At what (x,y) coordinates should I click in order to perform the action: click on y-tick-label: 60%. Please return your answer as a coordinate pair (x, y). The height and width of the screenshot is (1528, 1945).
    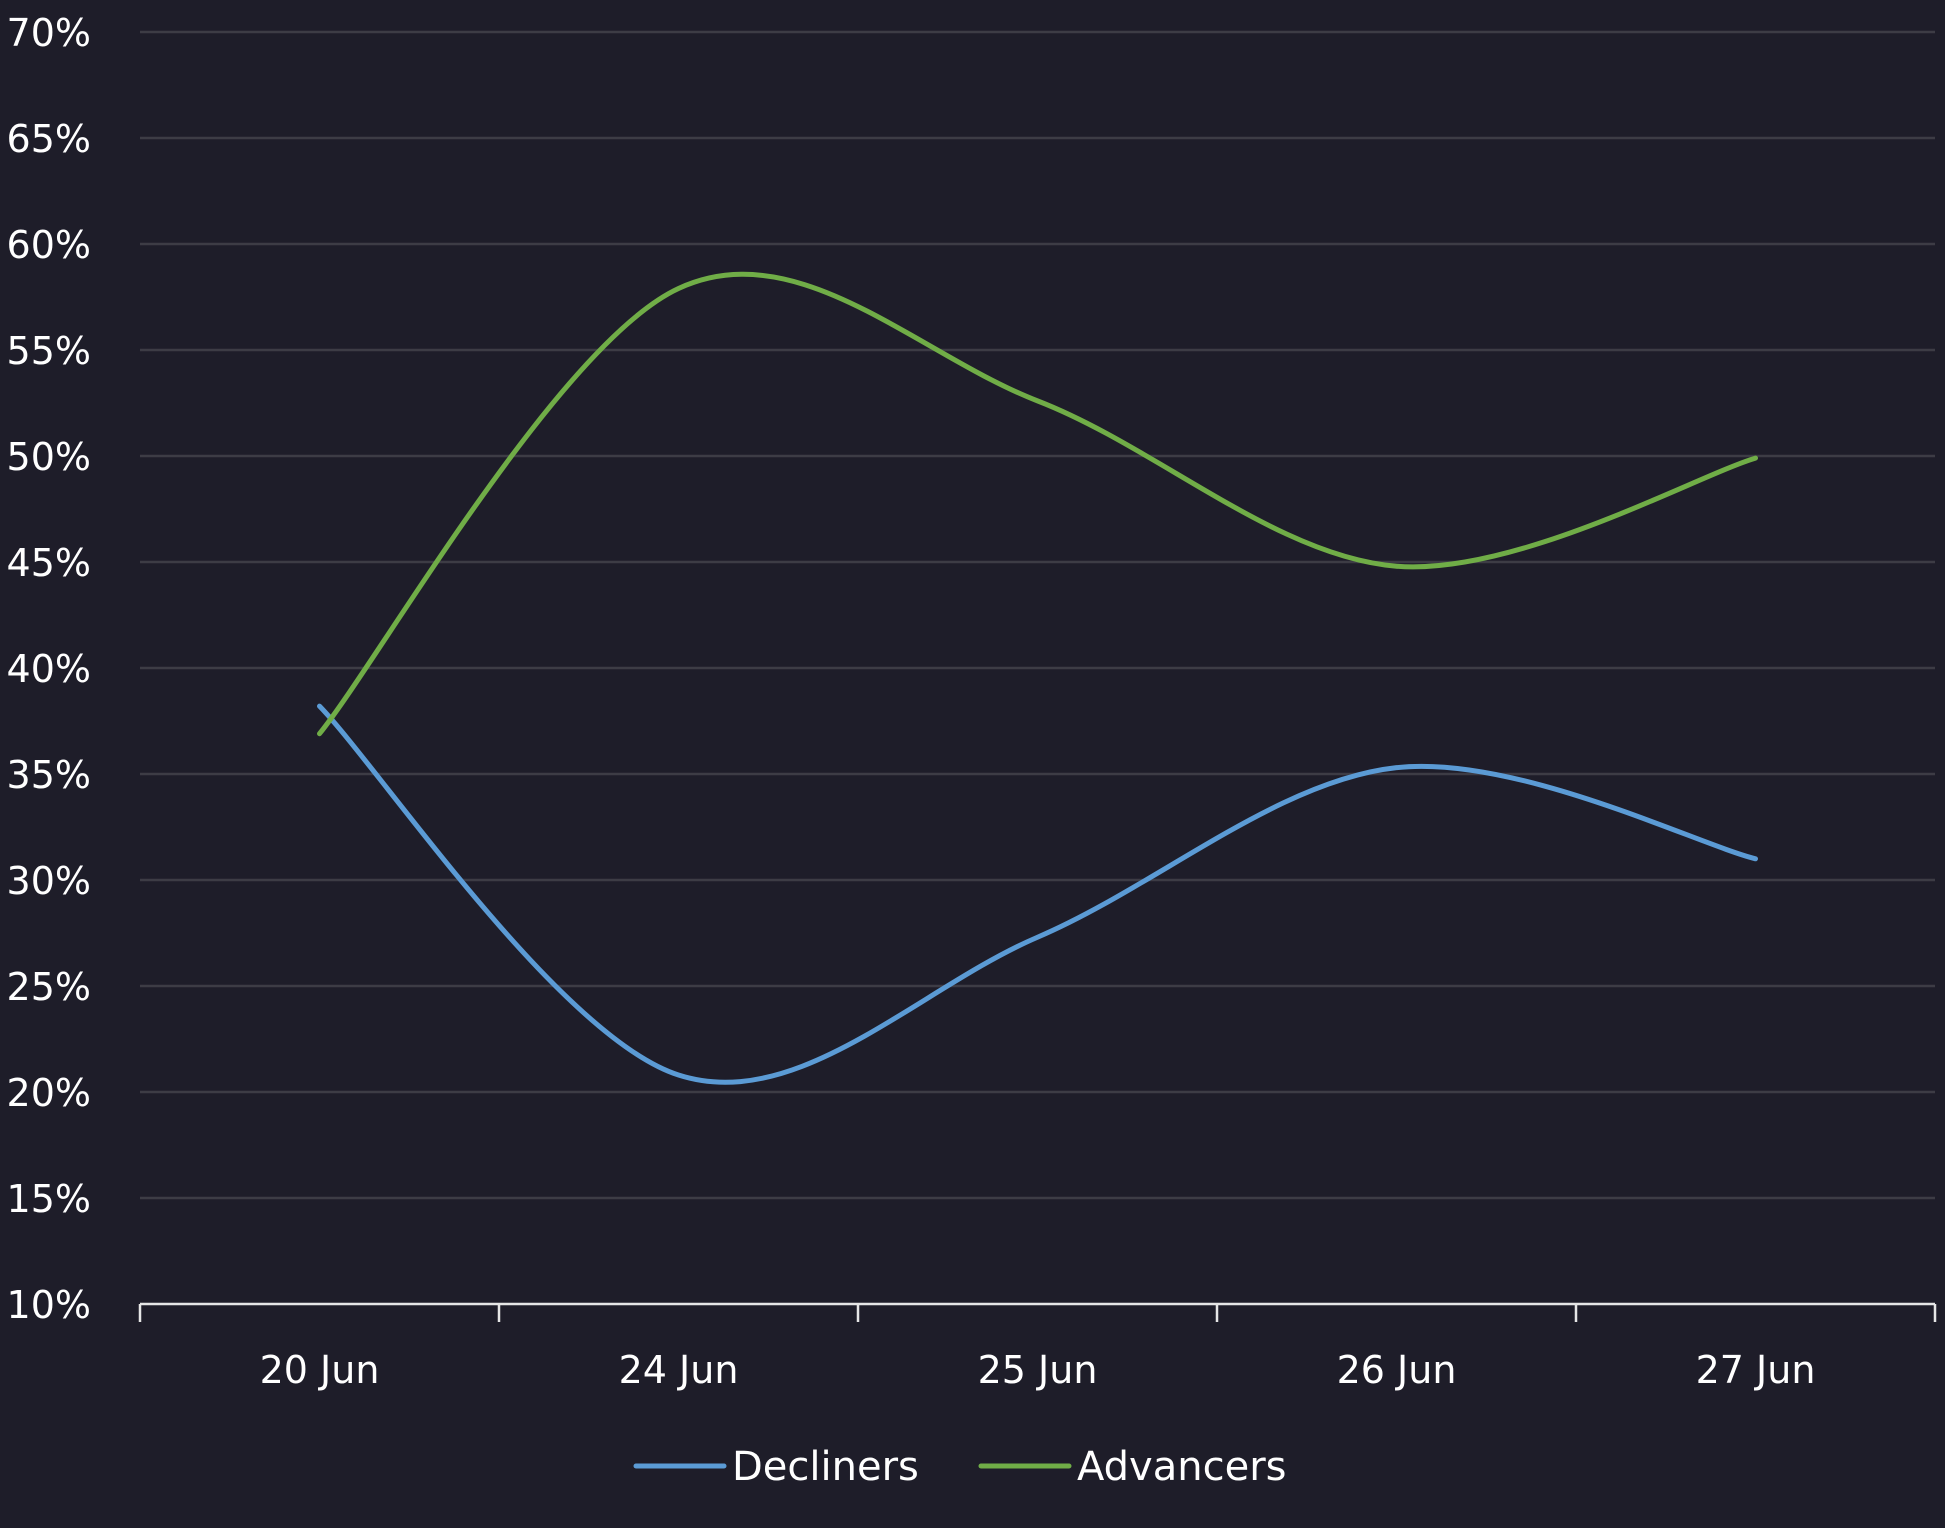
    Looking at the image, I should click on (49, 245).